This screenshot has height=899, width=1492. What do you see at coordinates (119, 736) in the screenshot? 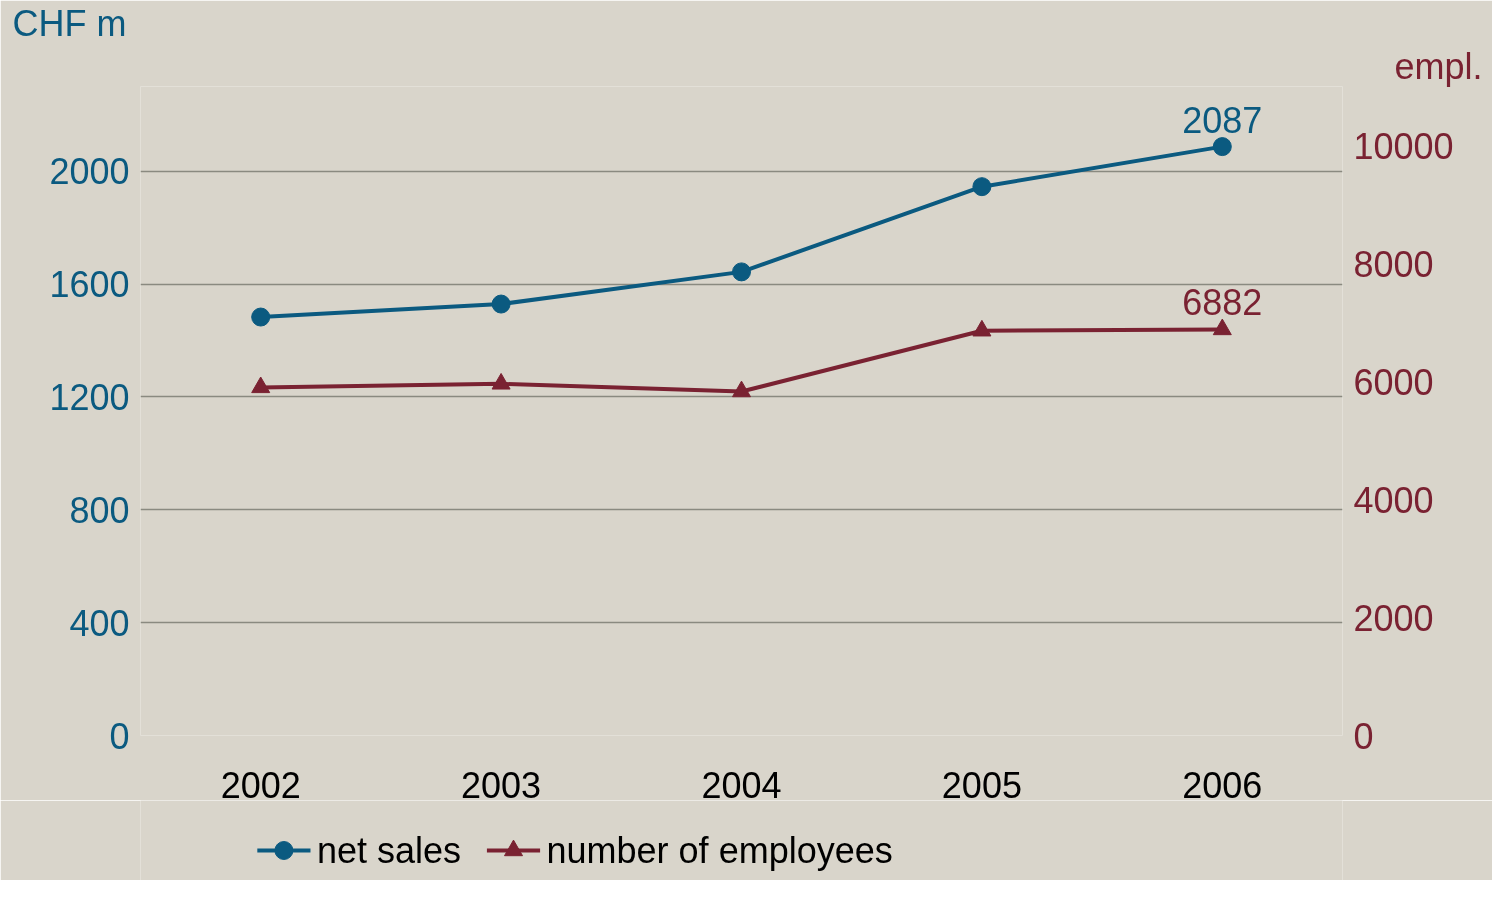
I see `y-tick-label: 0` at bounding box center [119, 736].